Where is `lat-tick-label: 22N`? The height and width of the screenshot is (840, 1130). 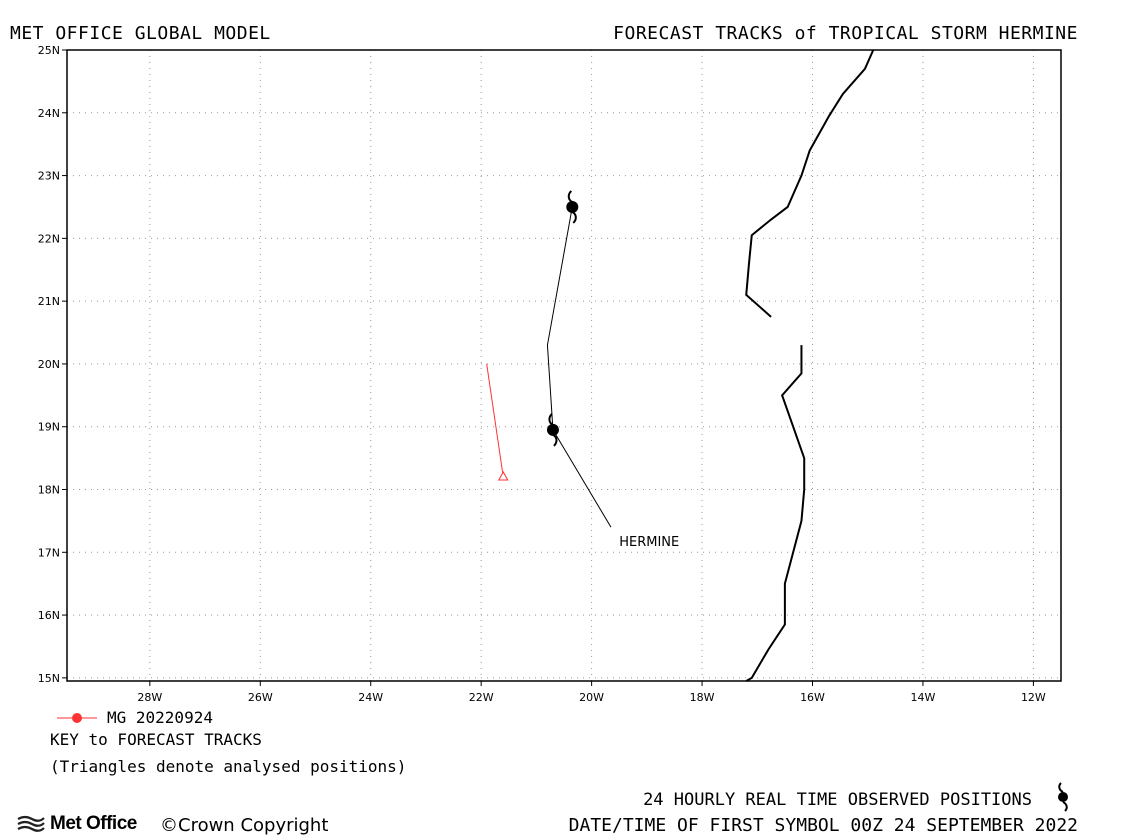
lat-tick-label: 22N is located at coordinates (49, 238).